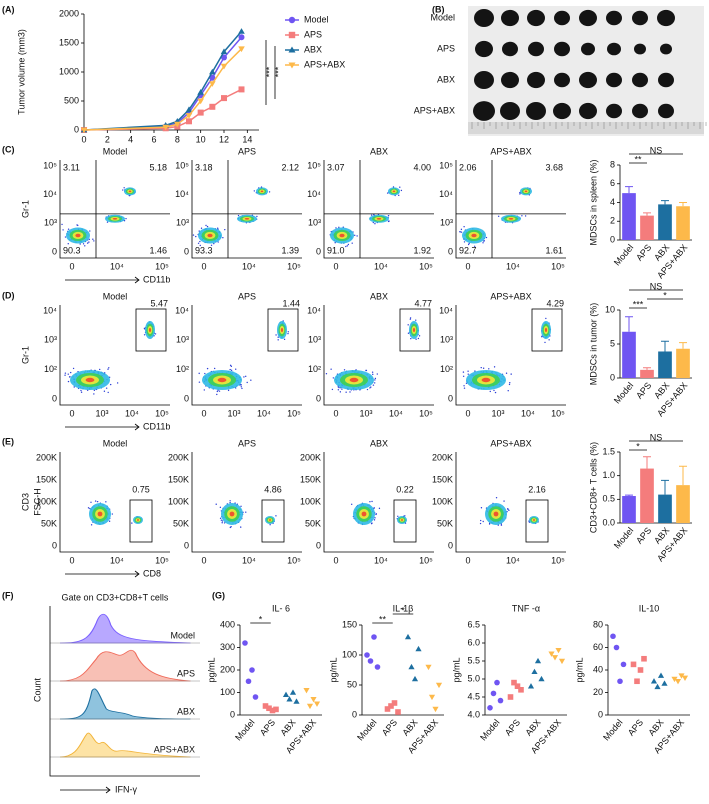  I want to click on x-tick-label: 10³, so click(497, 413).